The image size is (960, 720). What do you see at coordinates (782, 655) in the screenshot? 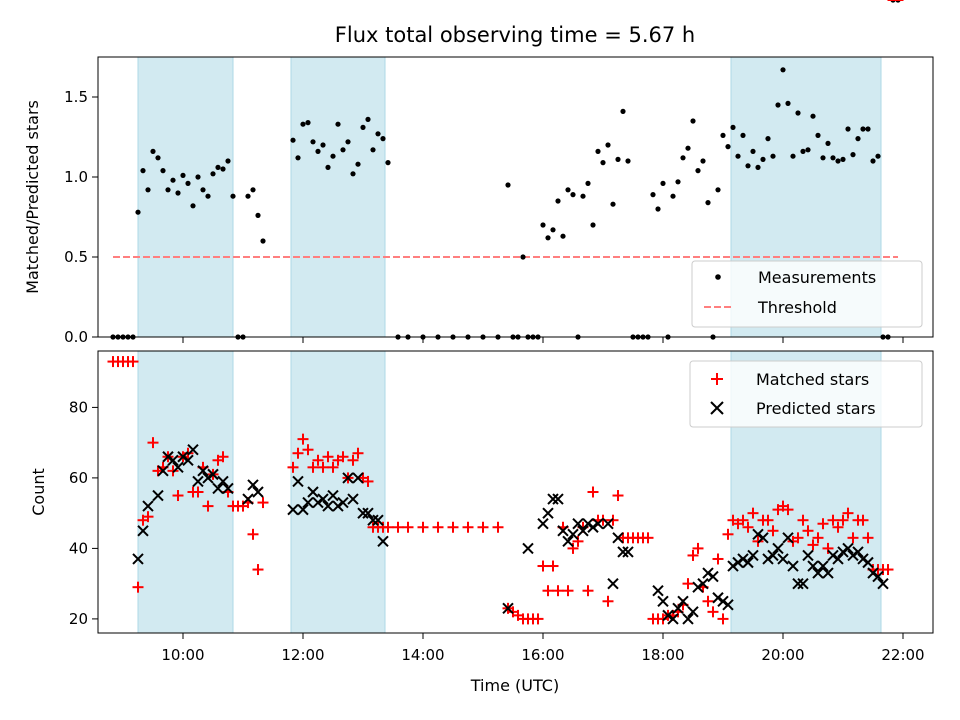
I see `x-tick-label: 20:00` at bounding box center [782, 655].